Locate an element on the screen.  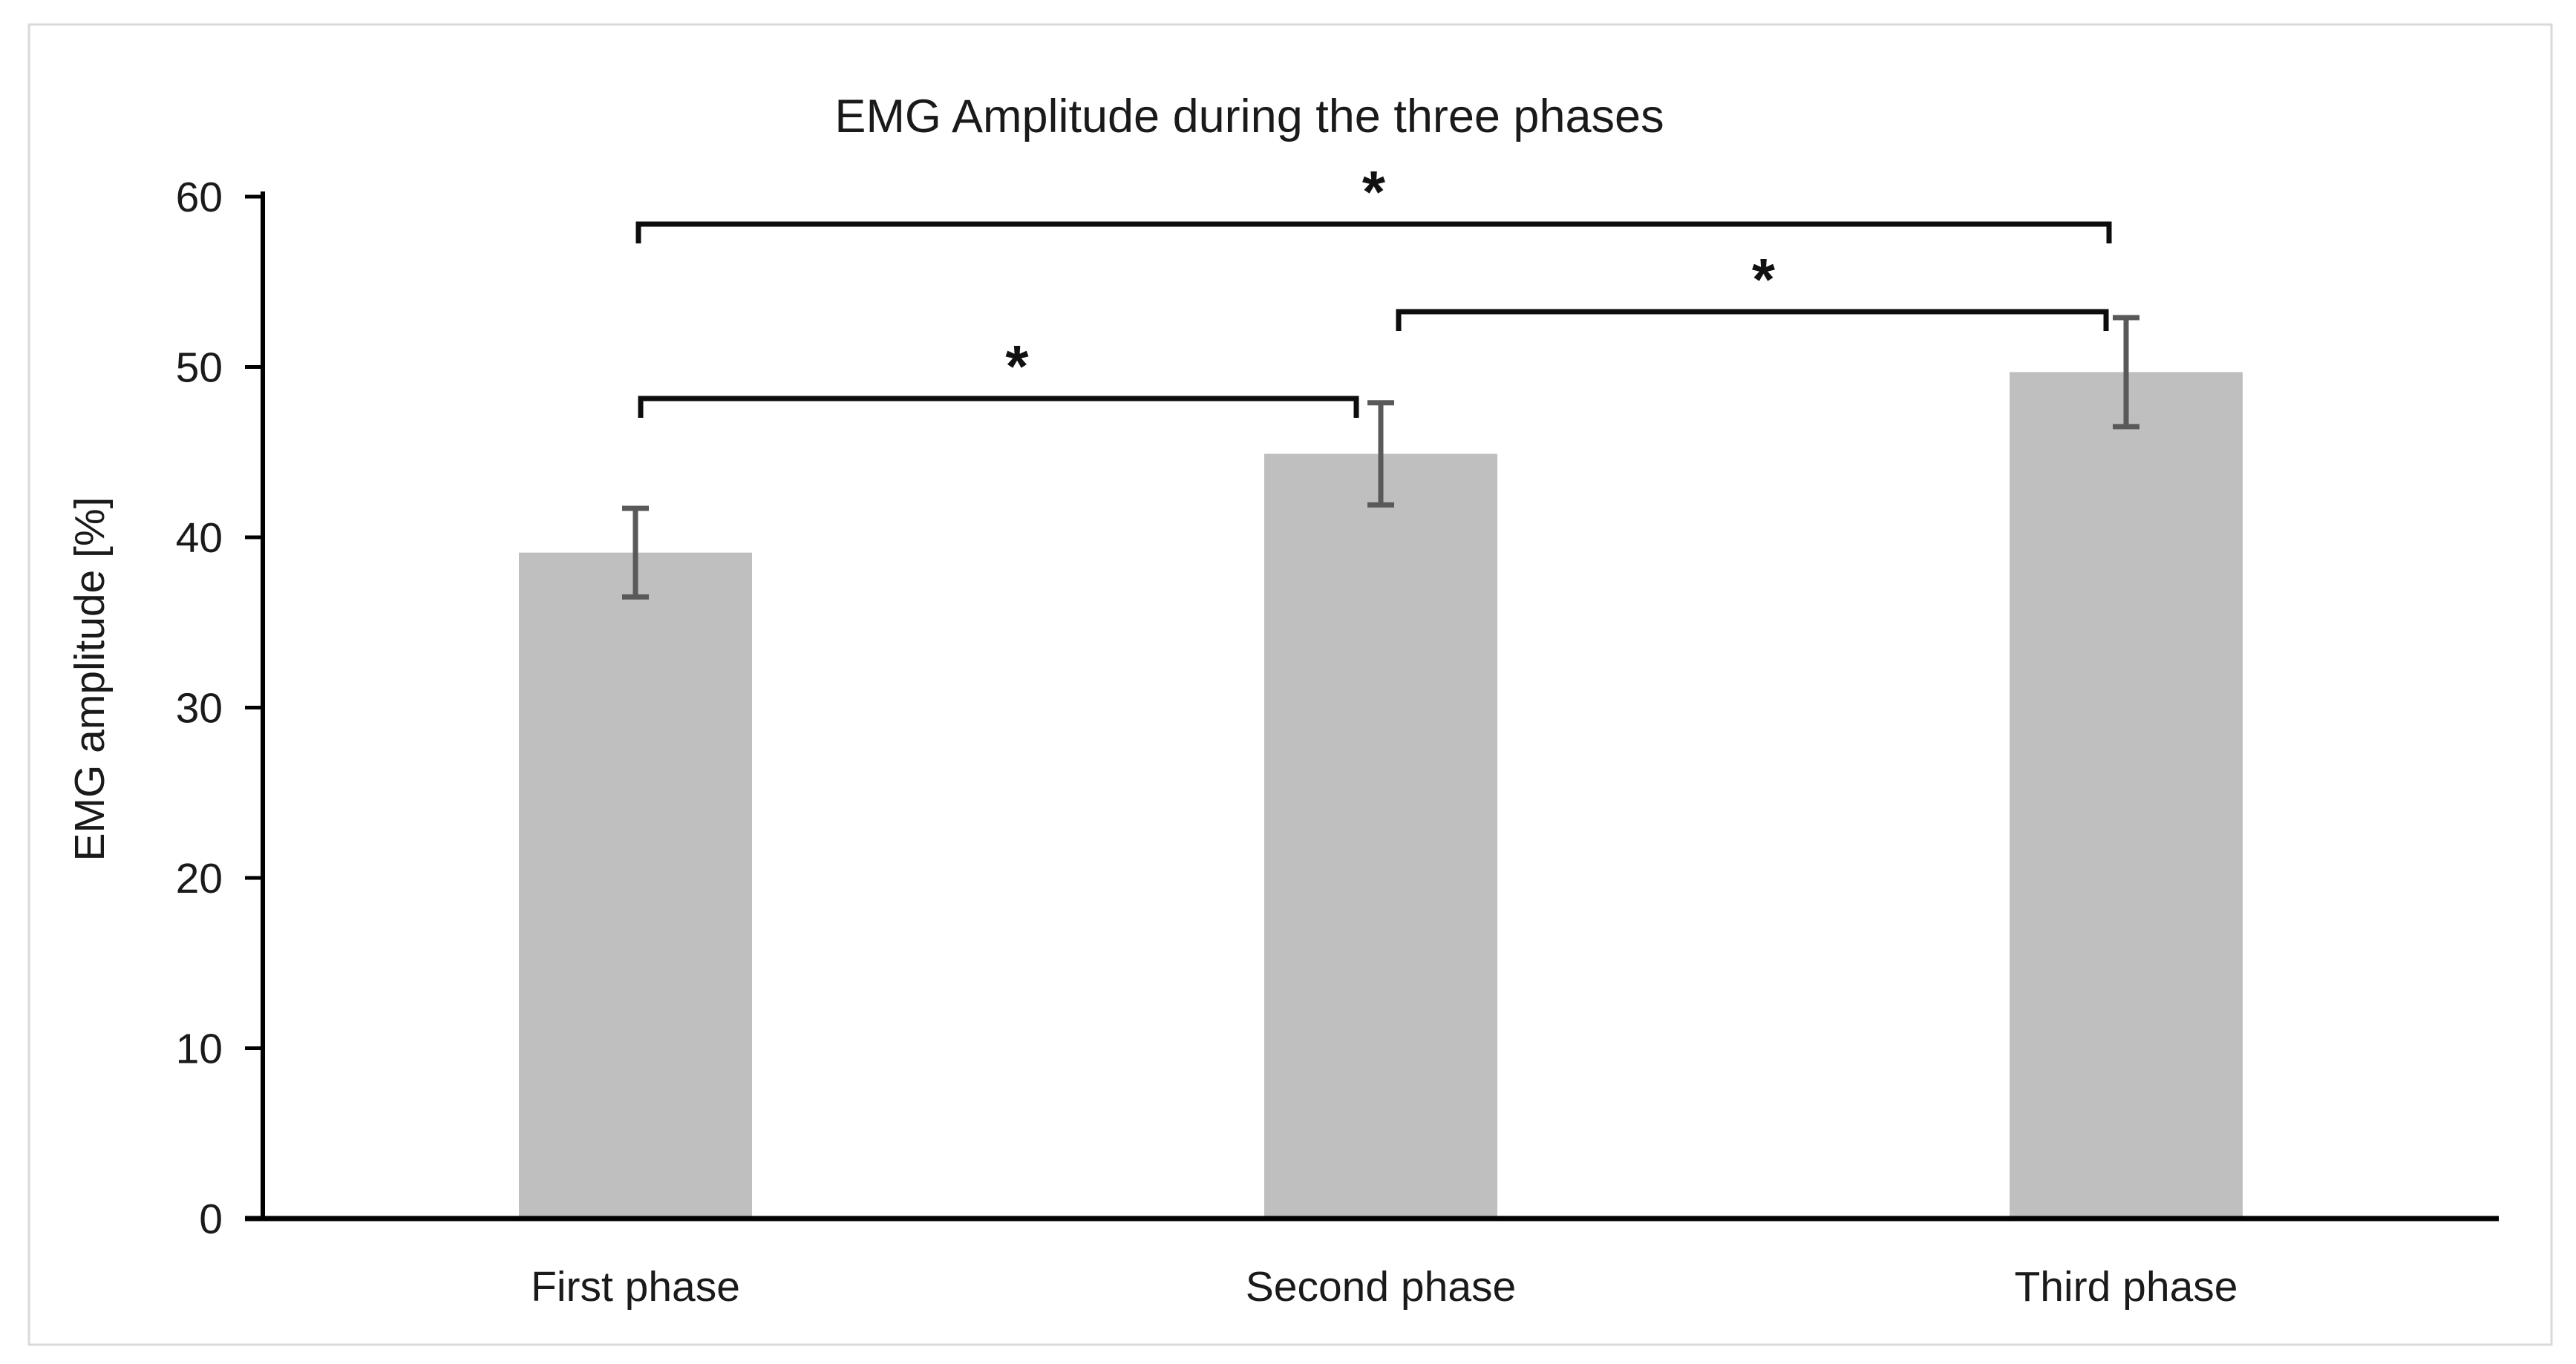
y-tick-label-10: 10 is located at coordinates (199, 1049).